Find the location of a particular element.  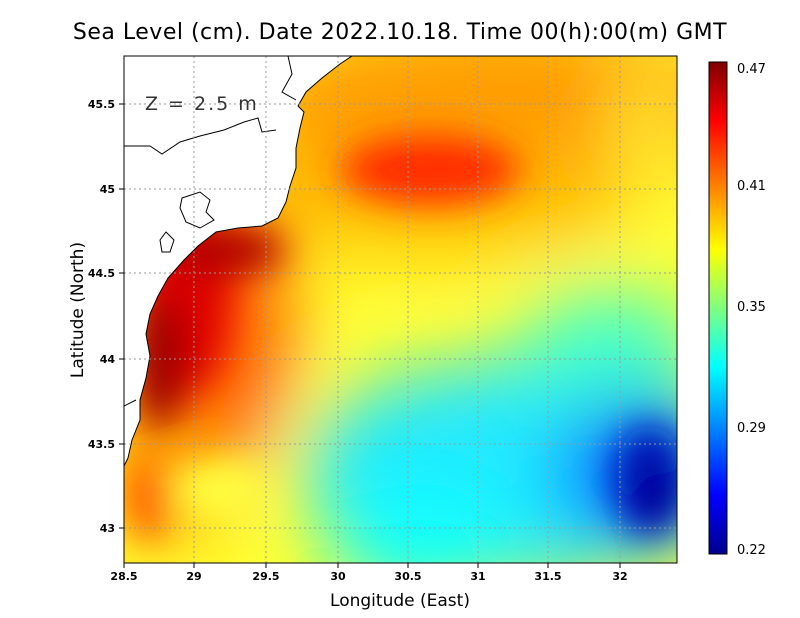

y-tick-label: 45 is located at coordinates (107, 189).